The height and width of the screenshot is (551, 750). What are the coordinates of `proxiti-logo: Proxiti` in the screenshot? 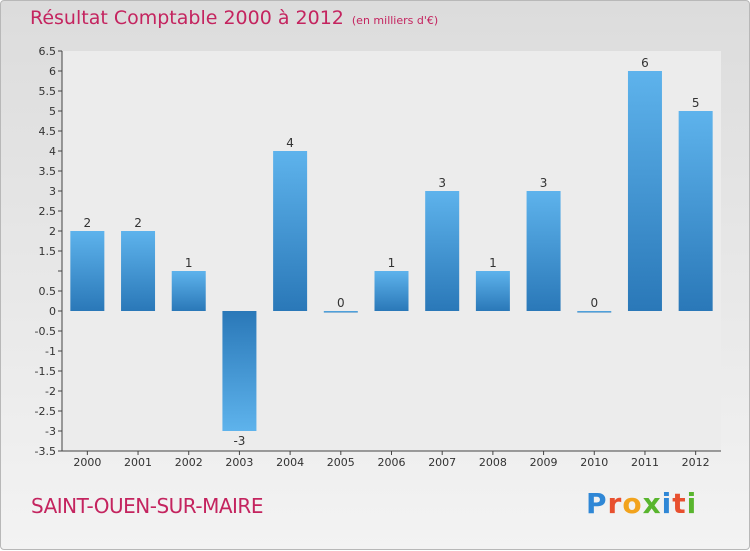 It's located at (641, 503).